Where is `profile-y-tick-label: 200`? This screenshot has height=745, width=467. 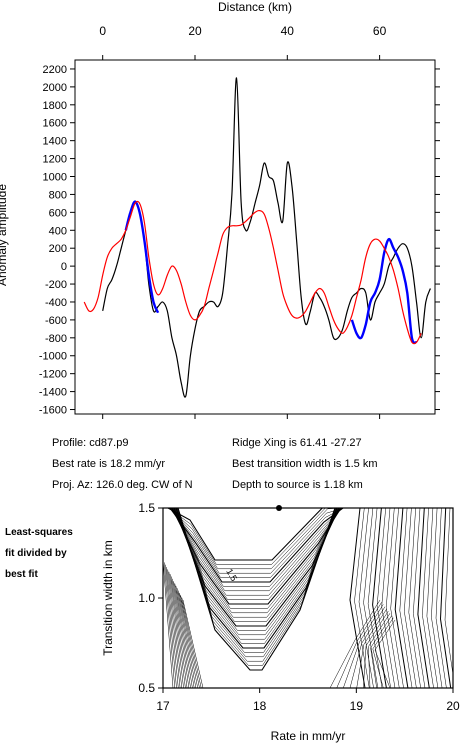
profile-y-tick-label: 200 is located at coordinates (58, 249).